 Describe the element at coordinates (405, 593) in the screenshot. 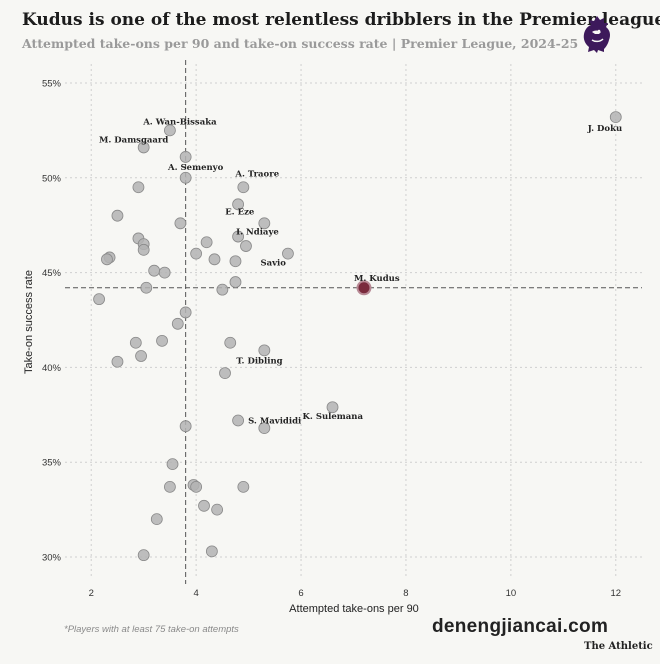

I see `x-tick-label: 8` at that location.